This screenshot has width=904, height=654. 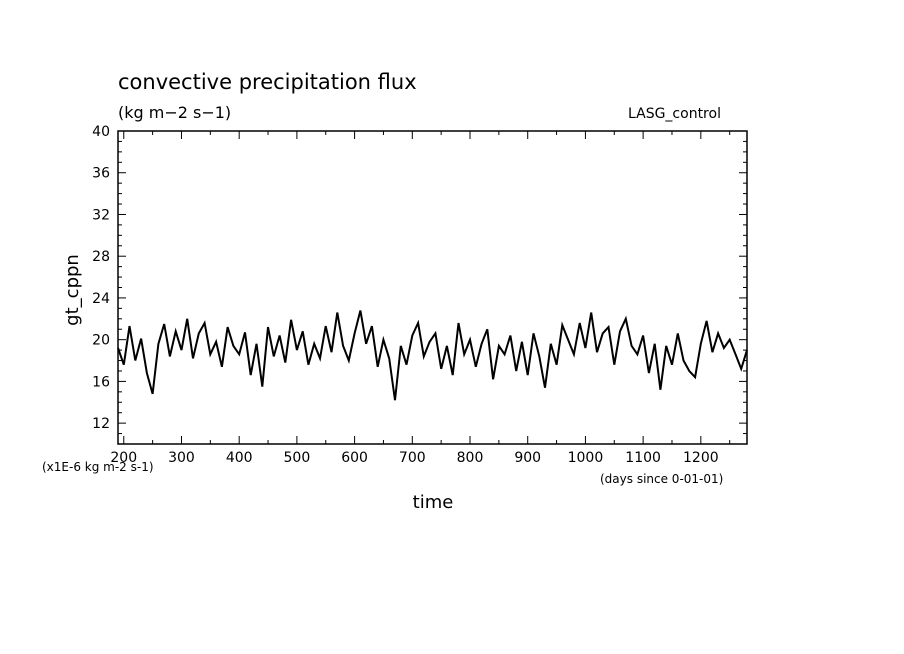 What do you see at coordinates (101, 424) in the screenshot?
I see `y-tick-label: 12` at bounding box center [101, 424].